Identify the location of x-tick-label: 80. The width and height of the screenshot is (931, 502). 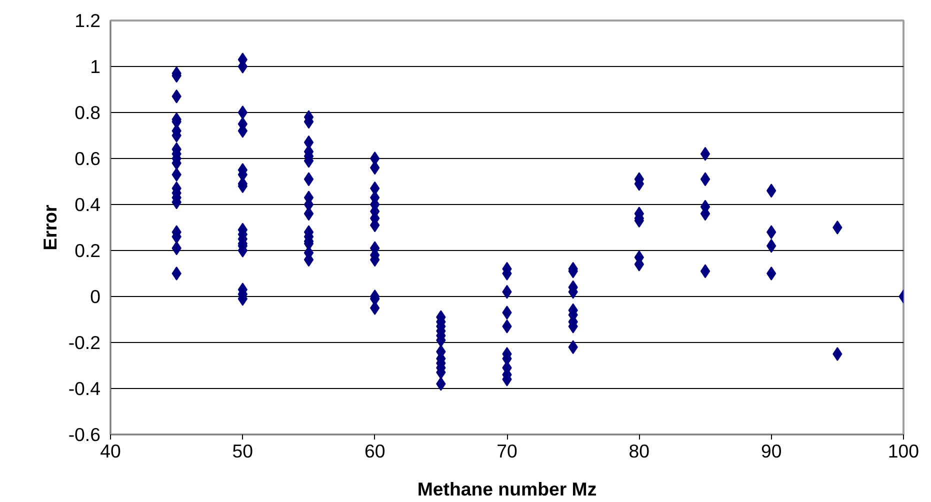
(639, 451).